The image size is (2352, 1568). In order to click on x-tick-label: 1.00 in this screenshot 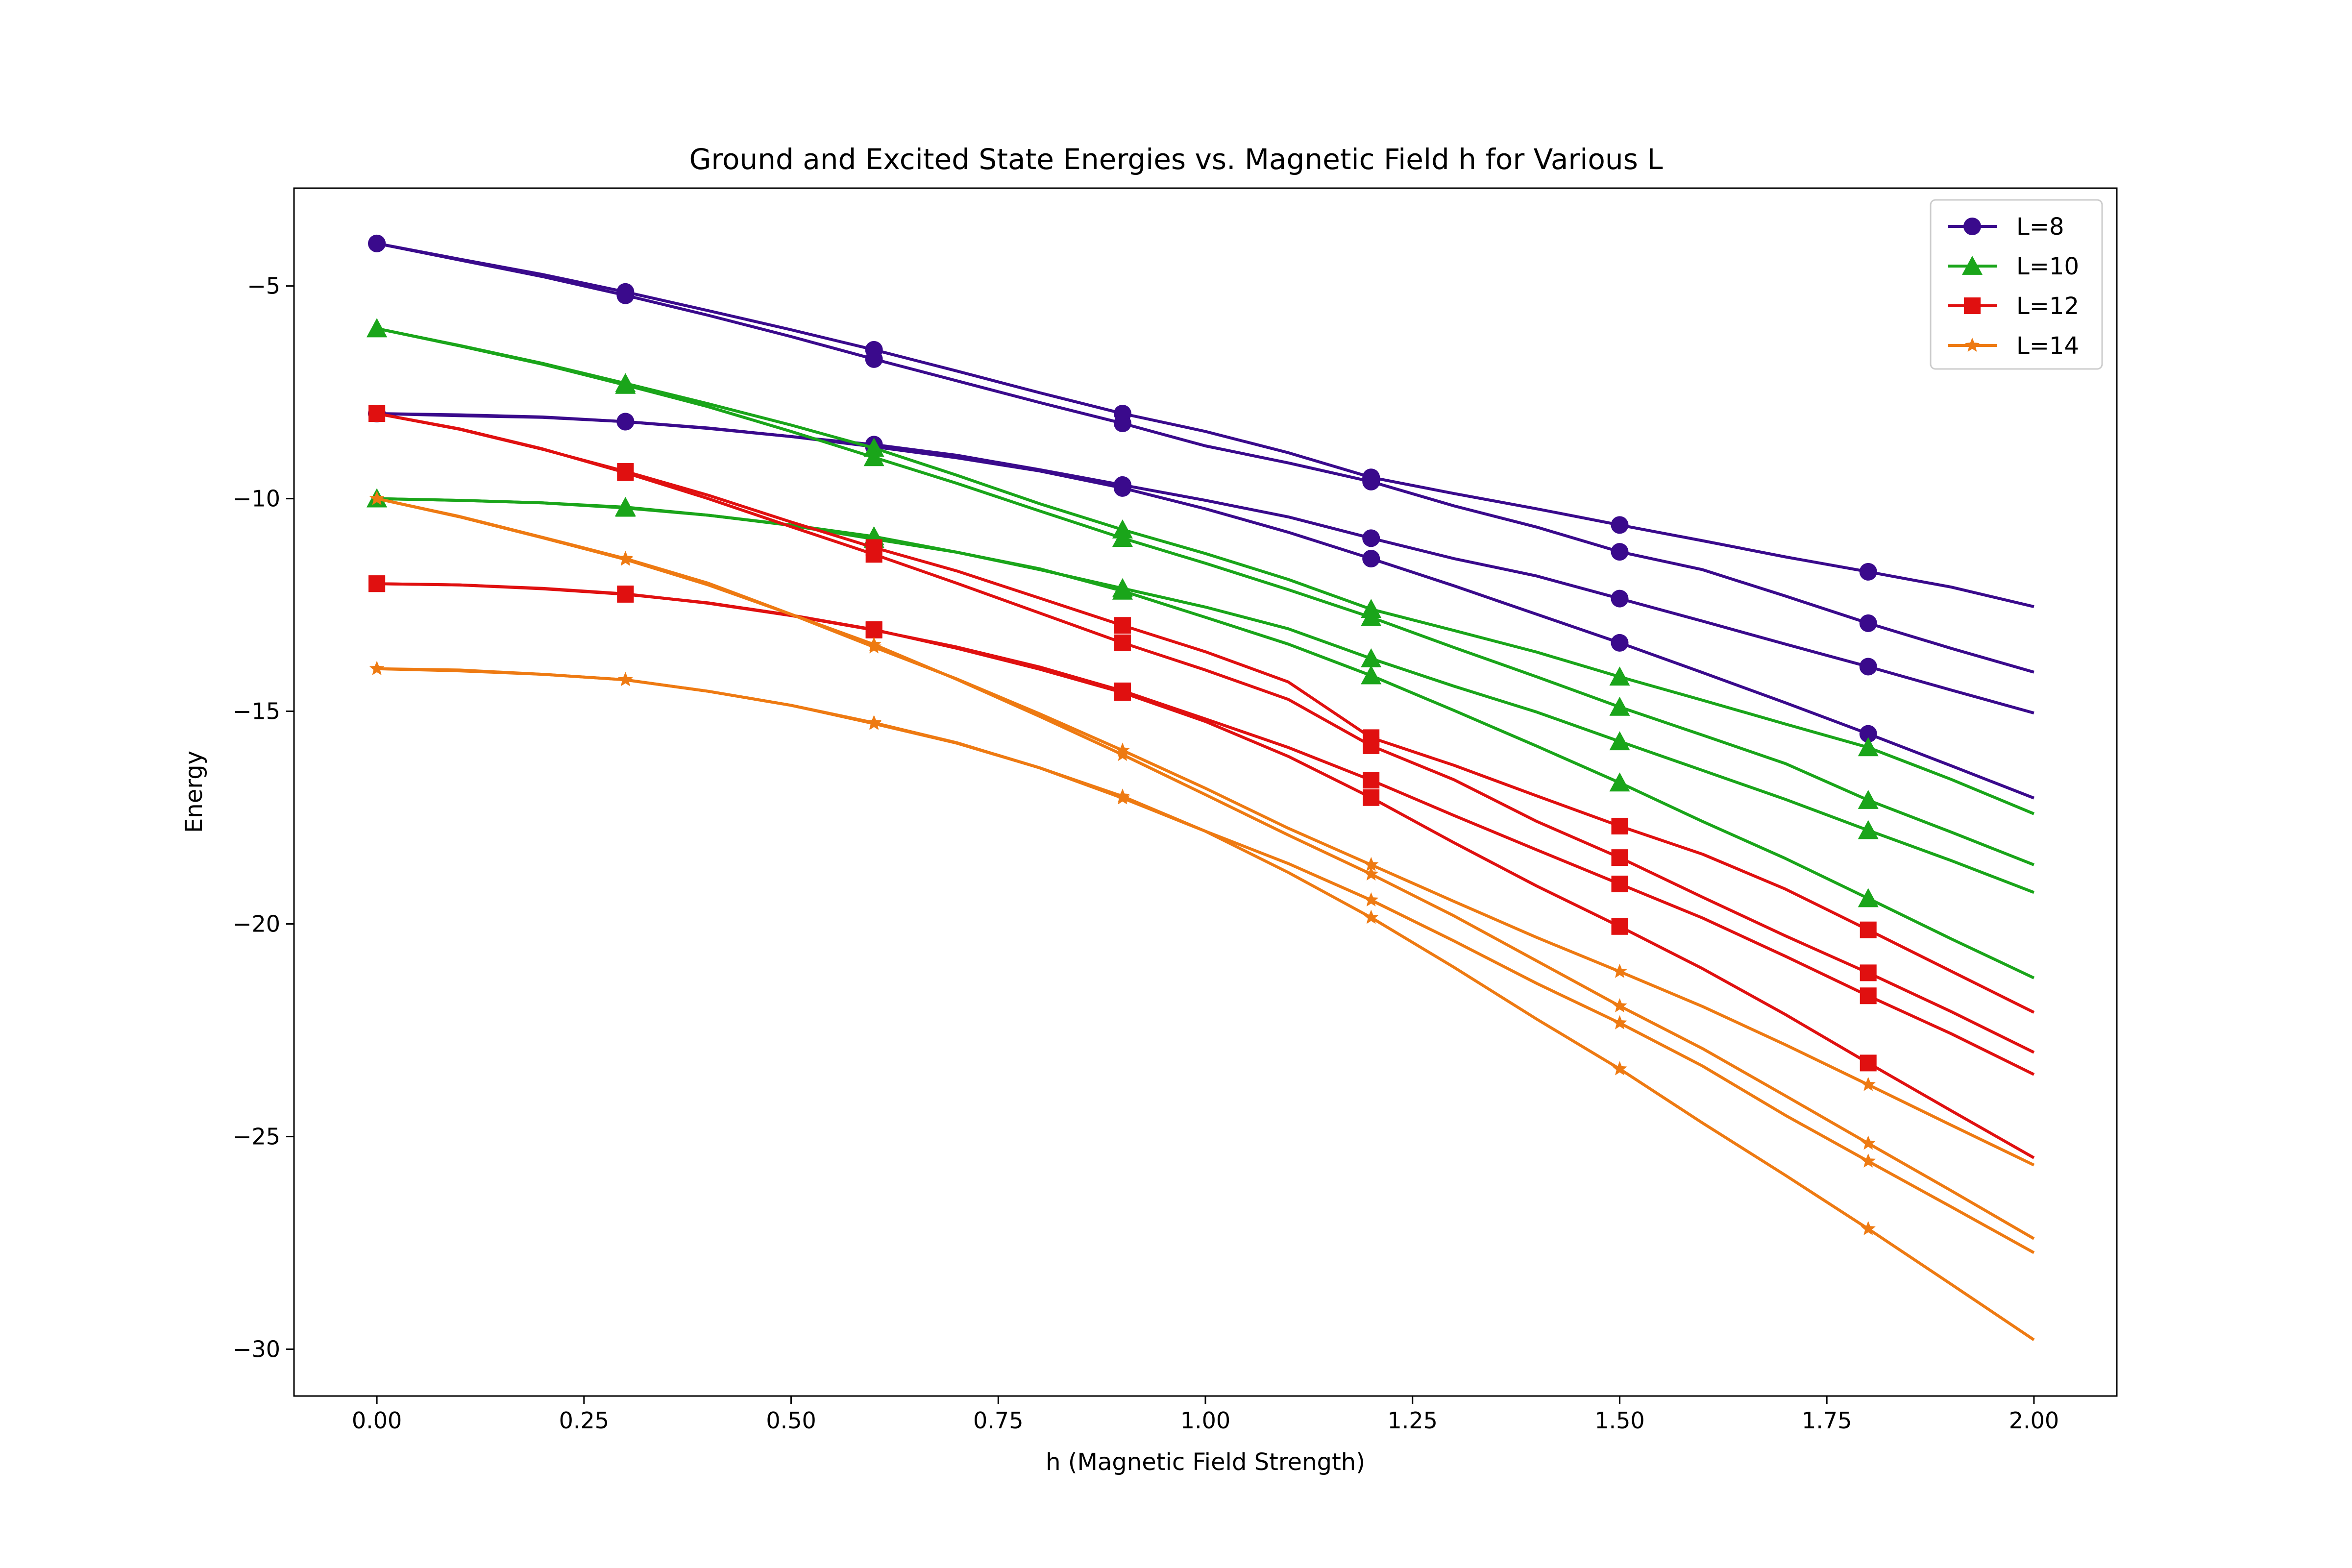, I will do `click(1205, 1420)`.